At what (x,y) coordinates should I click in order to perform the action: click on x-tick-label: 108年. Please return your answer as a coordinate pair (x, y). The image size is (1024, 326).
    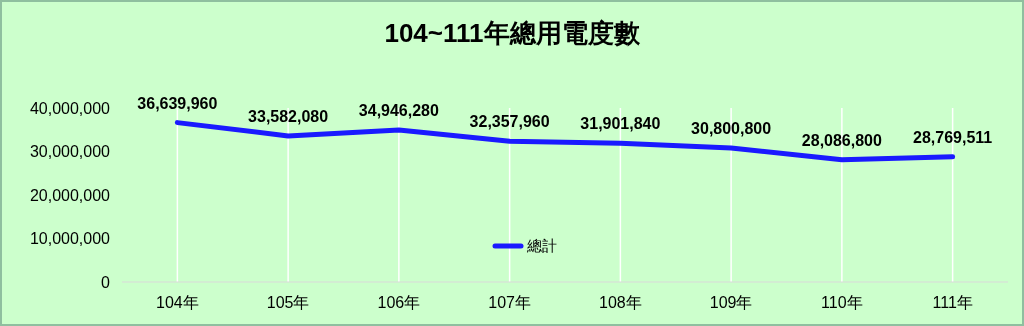
    Looking at the image, I should click on (620, 302).